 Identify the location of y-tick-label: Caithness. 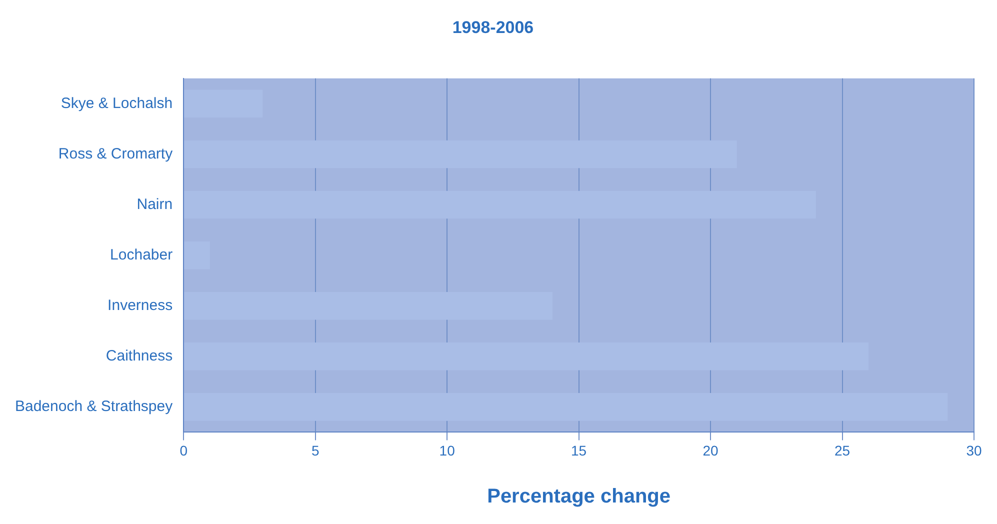
(139, 356).